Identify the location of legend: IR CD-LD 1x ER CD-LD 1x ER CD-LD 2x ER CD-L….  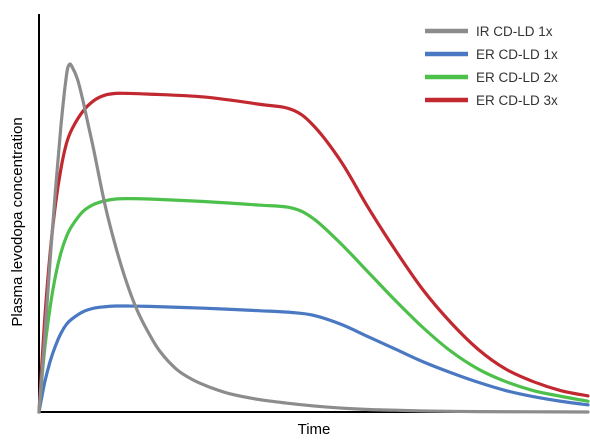
(491, 66).